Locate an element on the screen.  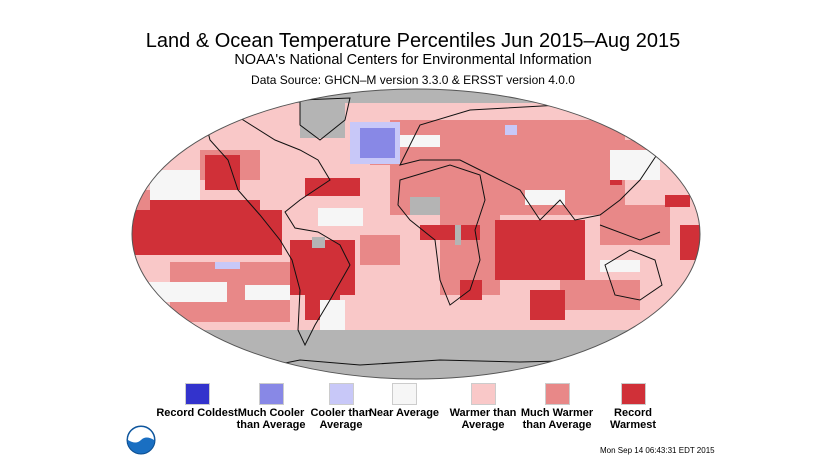
legend-label: Record Warmest is located at coordinates (633, 419).